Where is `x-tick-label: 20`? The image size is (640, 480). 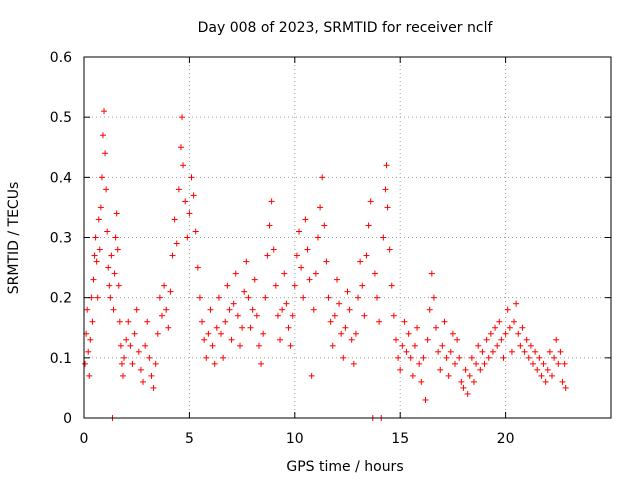
x-tick-label: 20 is located at coordinates (506, 439).